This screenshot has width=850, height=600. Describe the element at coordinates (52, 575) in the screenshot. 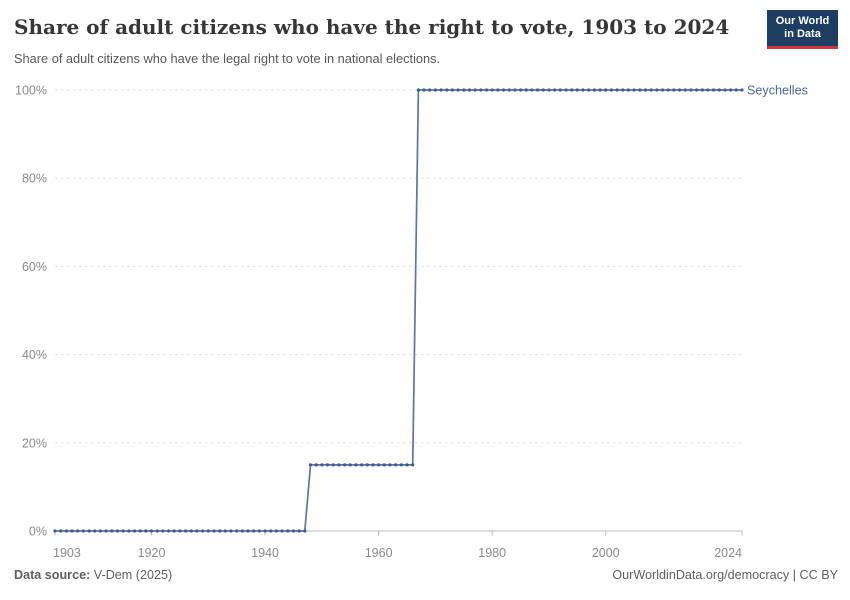

I see `data-source-label: Data source:` at that location.